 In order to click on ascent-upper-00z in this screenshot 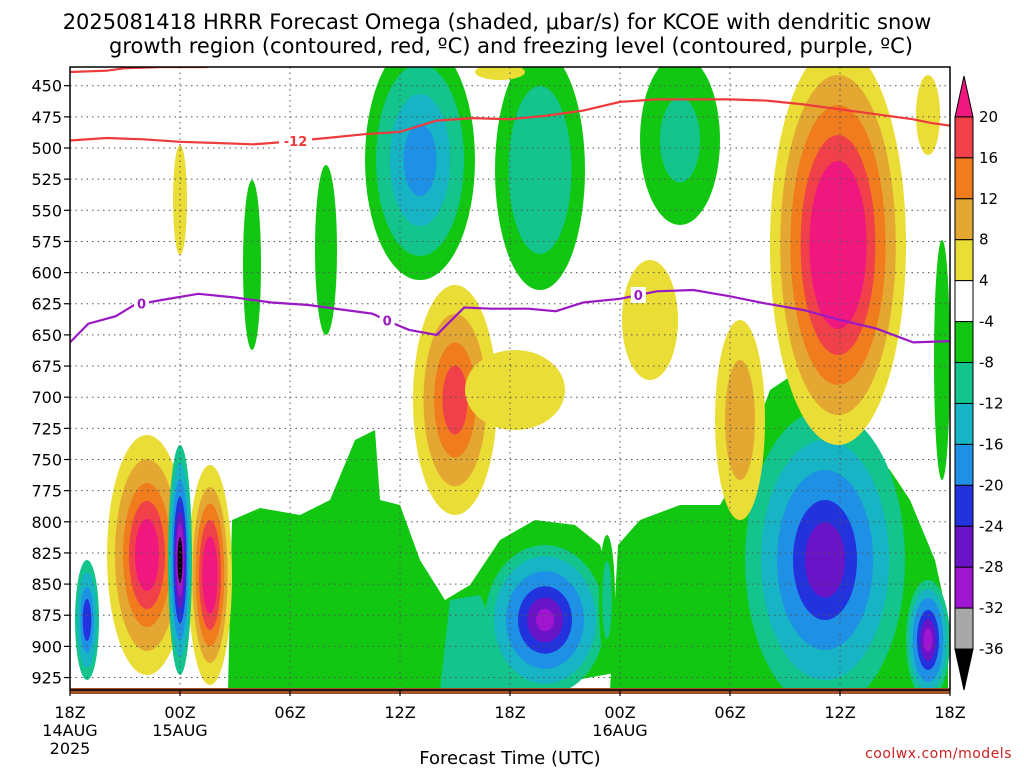, I will do `click(680, 146)`.